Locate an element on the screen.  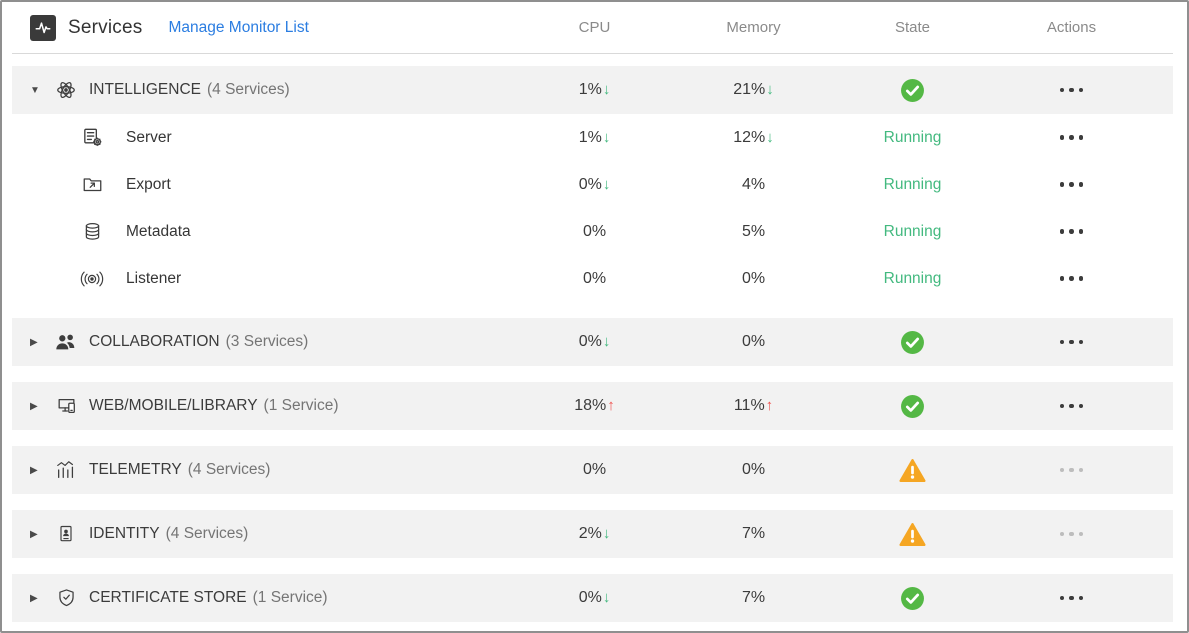
service-row-server: Server 1%↓ 12%↓ Running is located at coordinates (592, 137).